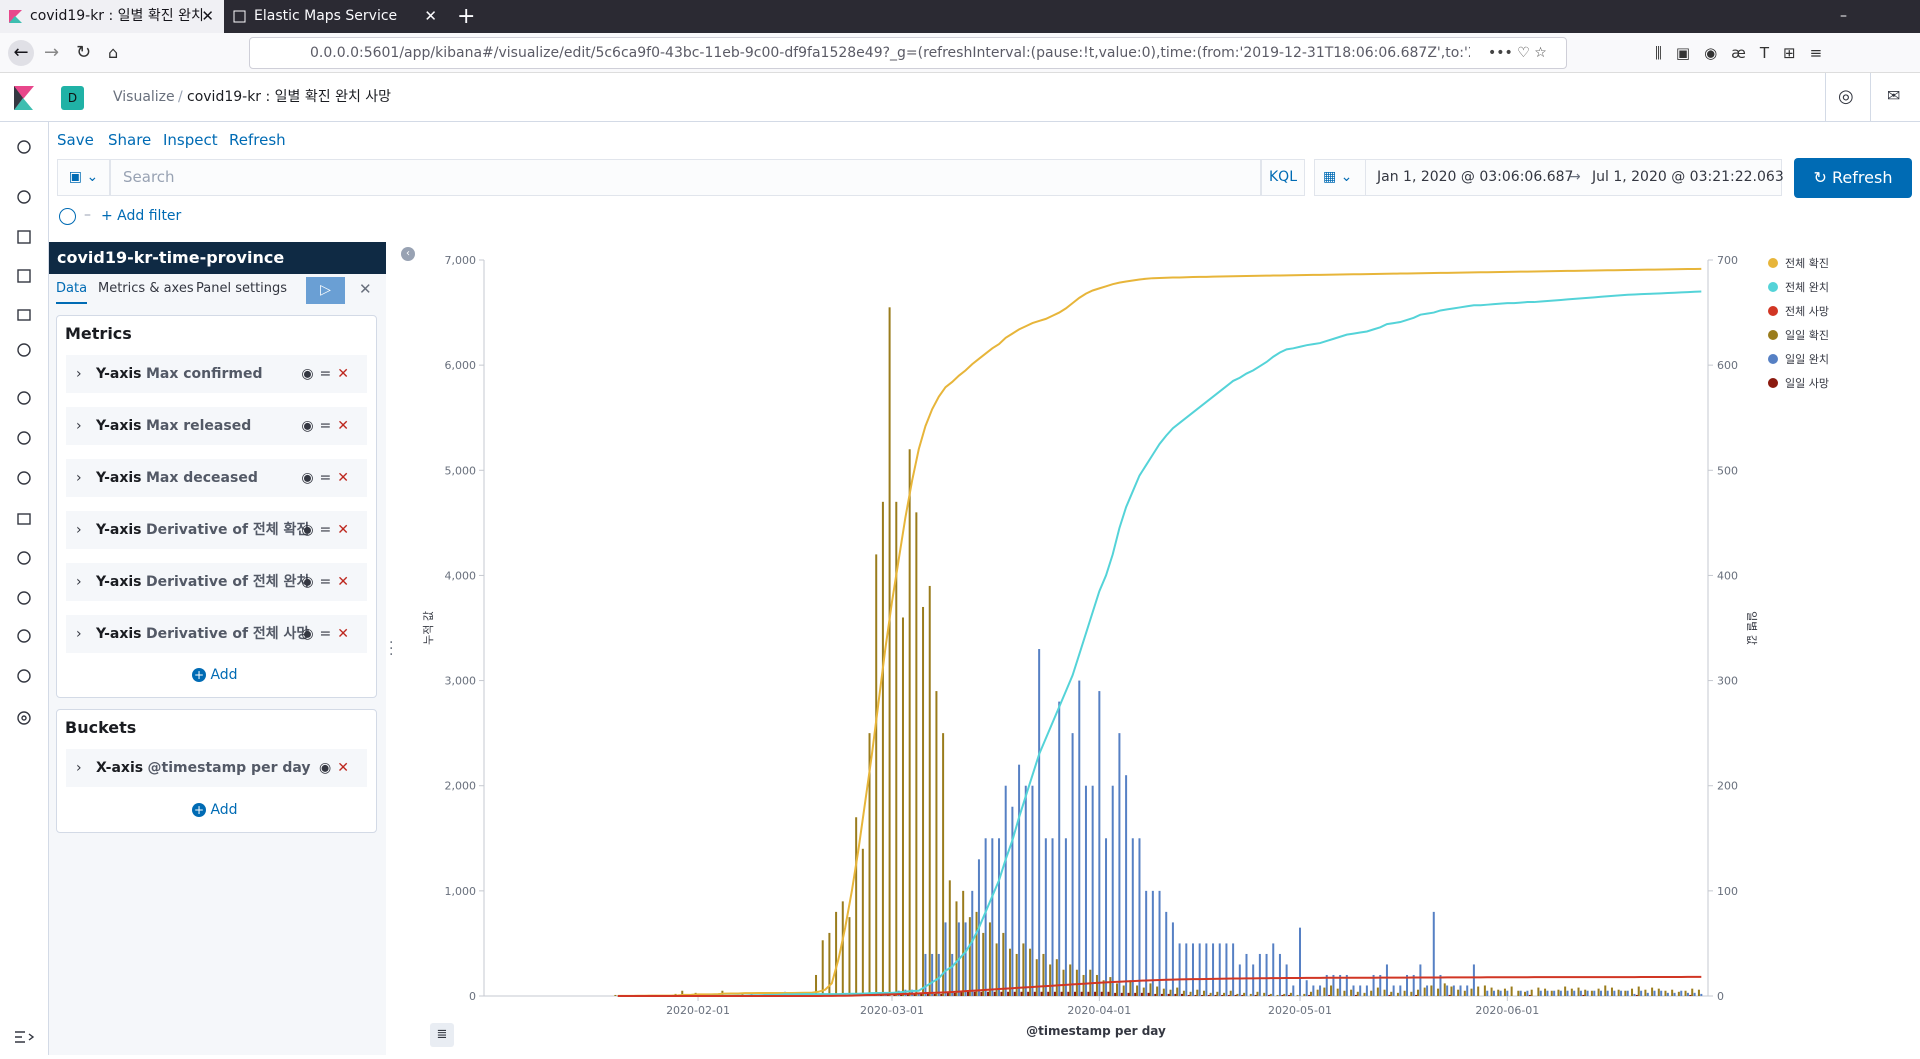  What do you see at coordinates (908, 53) in the screenshot?
I see `url-field` at bounding box center [908, 53].